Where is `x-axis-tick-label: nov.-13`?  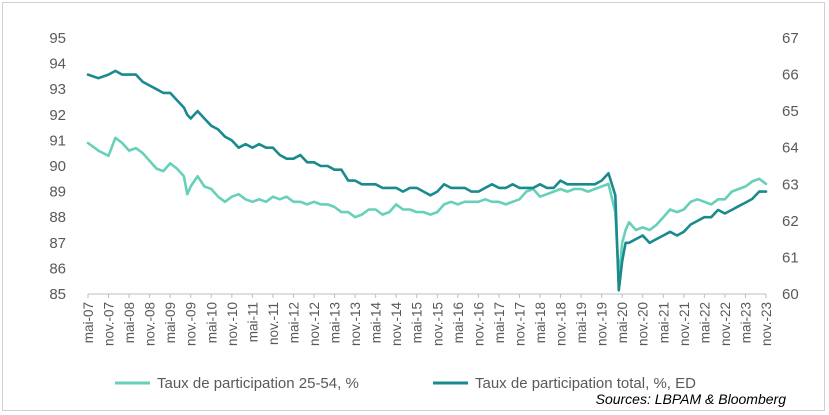
x-axis-tick-label: nov.-13 is located at coordinates (355, 324).